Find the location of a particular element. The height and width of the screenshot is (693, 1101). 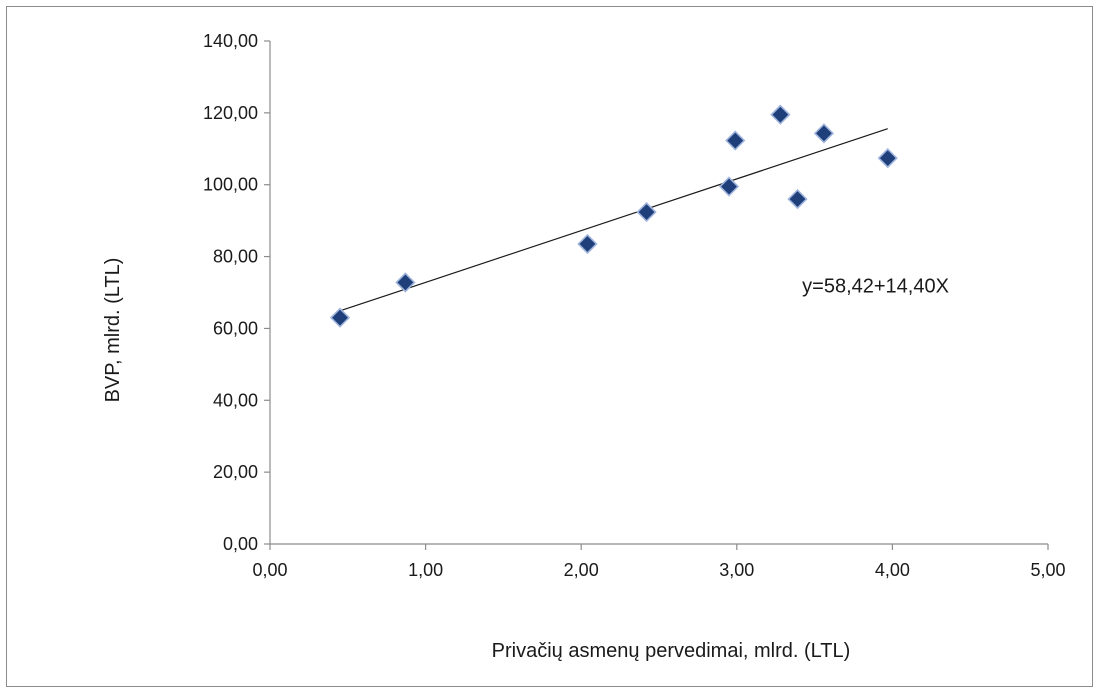

y-tick-label: 100,00 is located at coordinates (230, 185).